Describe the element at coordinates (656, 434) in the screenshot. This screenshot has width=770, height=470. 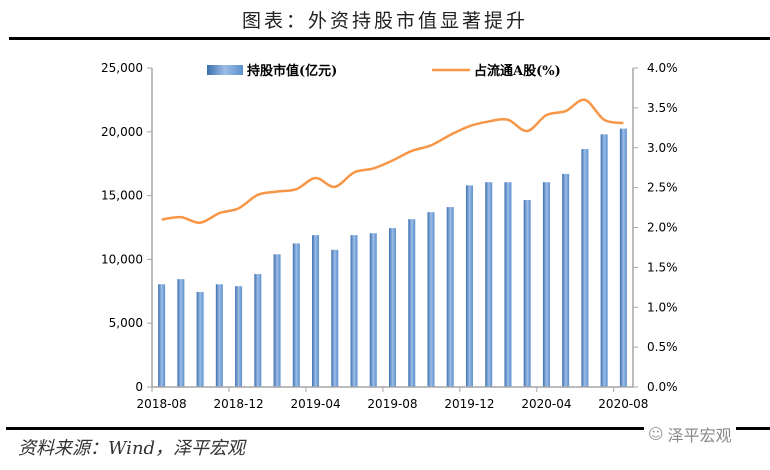
I see `wechat-icon: ☺` at that location.